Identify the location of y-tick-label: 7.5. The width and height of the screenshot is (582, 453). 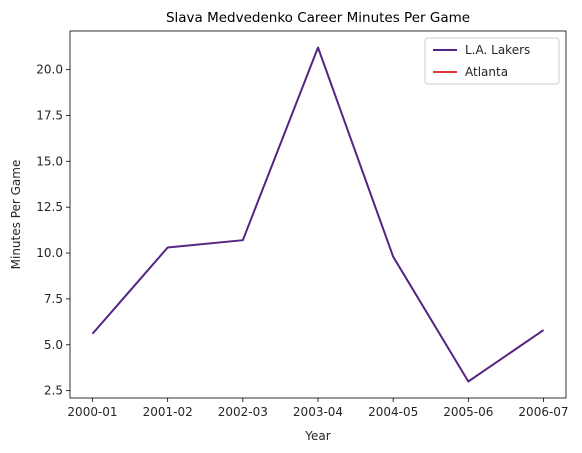
(53, 299).